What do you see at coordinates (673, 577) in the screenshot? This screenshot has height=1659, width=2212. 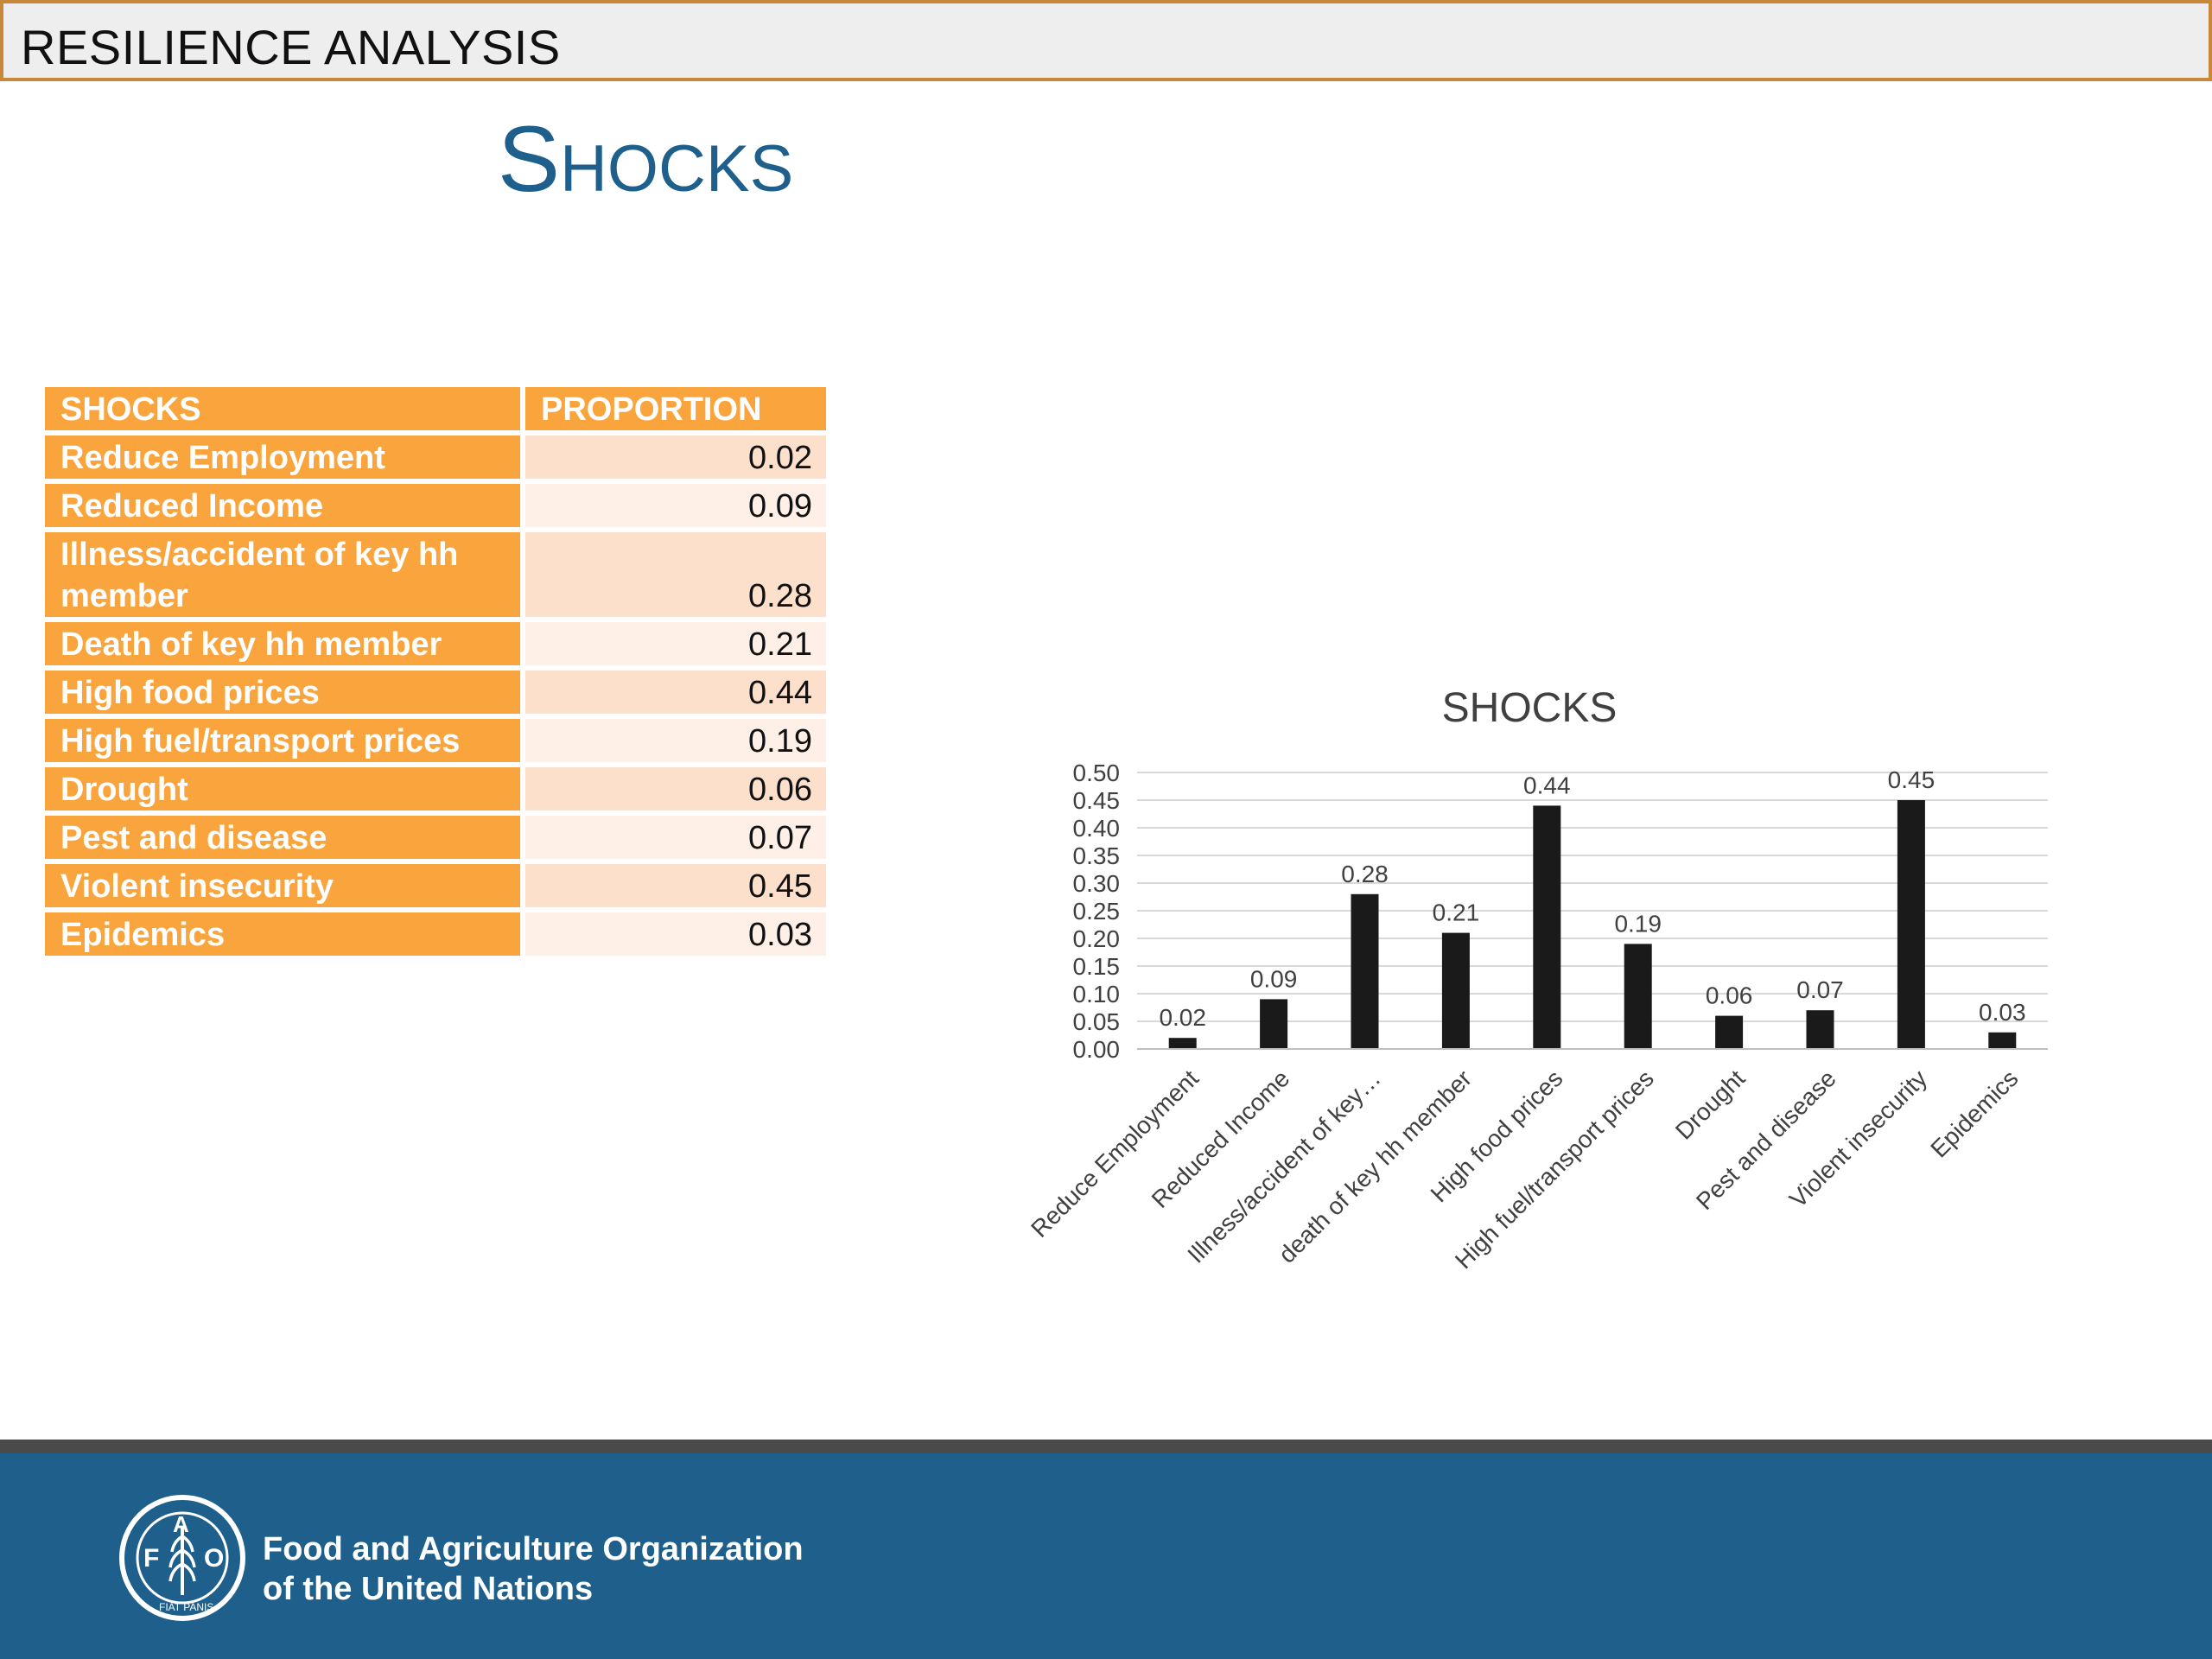 I see `table-cell-proportion: 0.28` at bounding box center [673, 577].